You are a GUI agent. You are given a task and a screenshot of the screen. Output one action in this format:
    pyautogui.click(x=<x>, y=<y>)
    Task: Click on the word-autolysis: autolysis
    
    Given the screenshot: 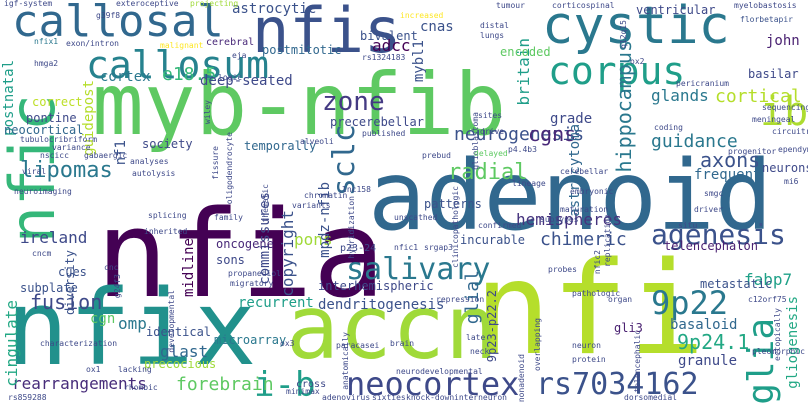 What is the action you would take?
    pyautogui.click(x=154, y=173)
    